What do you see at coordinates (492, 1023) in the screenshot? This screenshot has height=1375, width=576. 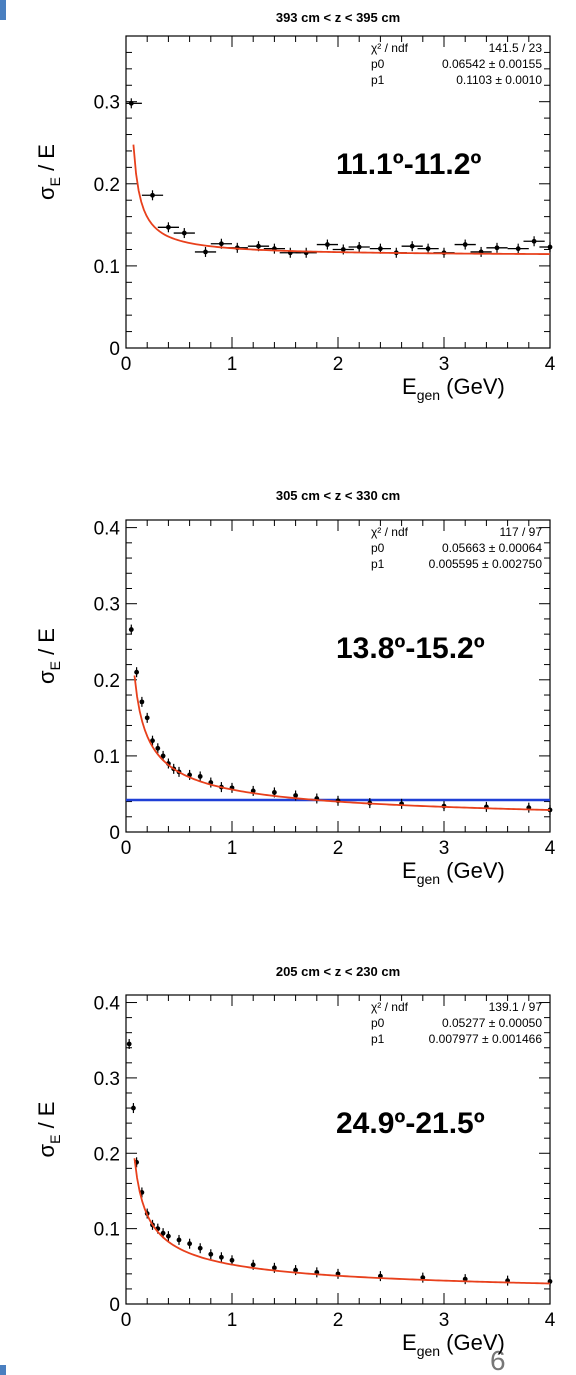 I see `stats-value: 0.05277 ± 0.00050` at bounding box center [492, 1023].